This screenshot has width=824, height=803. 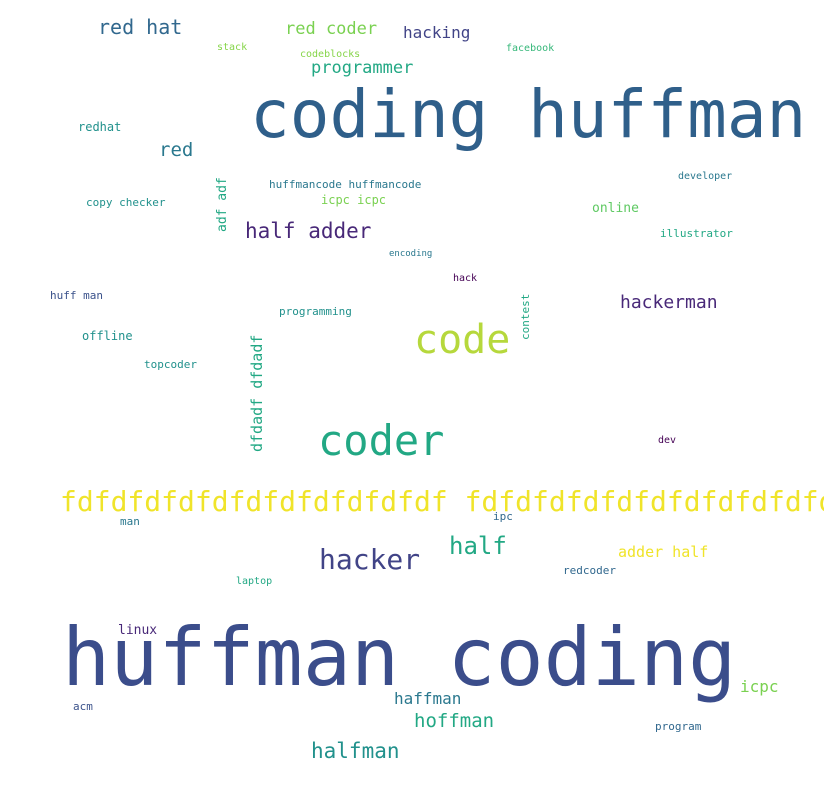 I want to click on word-adf-adf: adf adf, so click(x=222, y=204).